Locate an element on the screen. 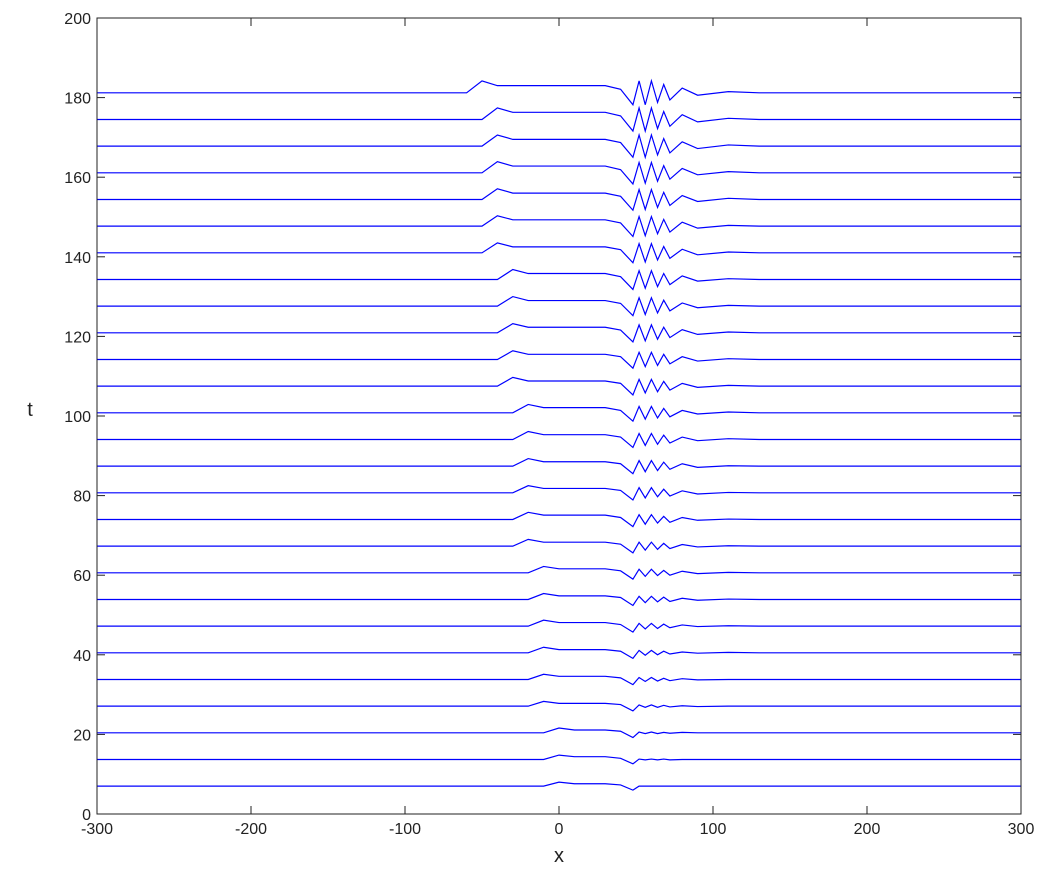 The height and width of the screenshot is (874, 1045). x-tick-label: -300 is located at coordinates (97, 829).